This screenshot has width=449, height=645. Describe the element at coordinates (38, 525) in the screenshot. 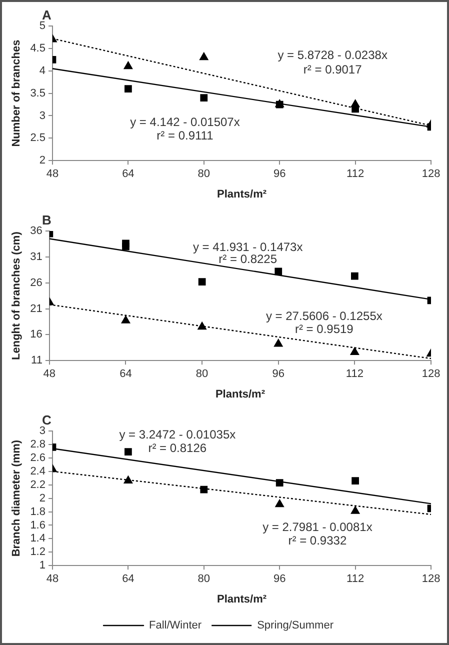

I see `y-tick-label: 1.6` at that location.